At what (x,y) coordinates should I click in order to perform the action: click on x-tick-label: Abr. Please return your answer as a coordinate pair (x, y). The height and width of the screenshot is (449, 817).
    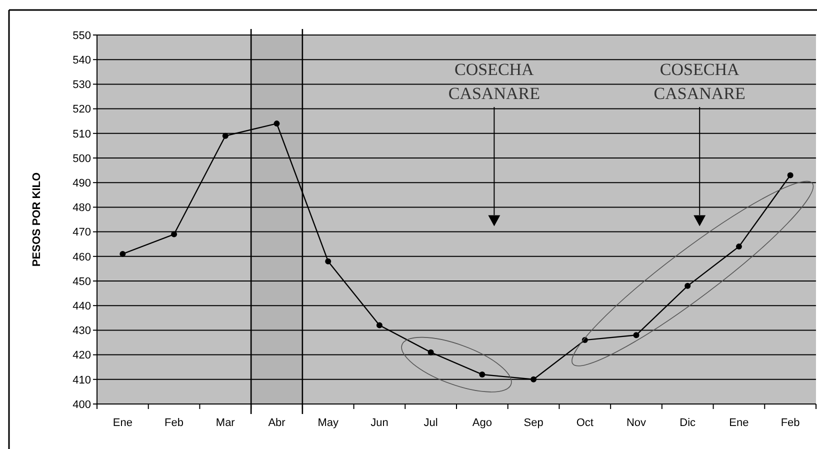
    Looking at the image, I should click on (277, 423).